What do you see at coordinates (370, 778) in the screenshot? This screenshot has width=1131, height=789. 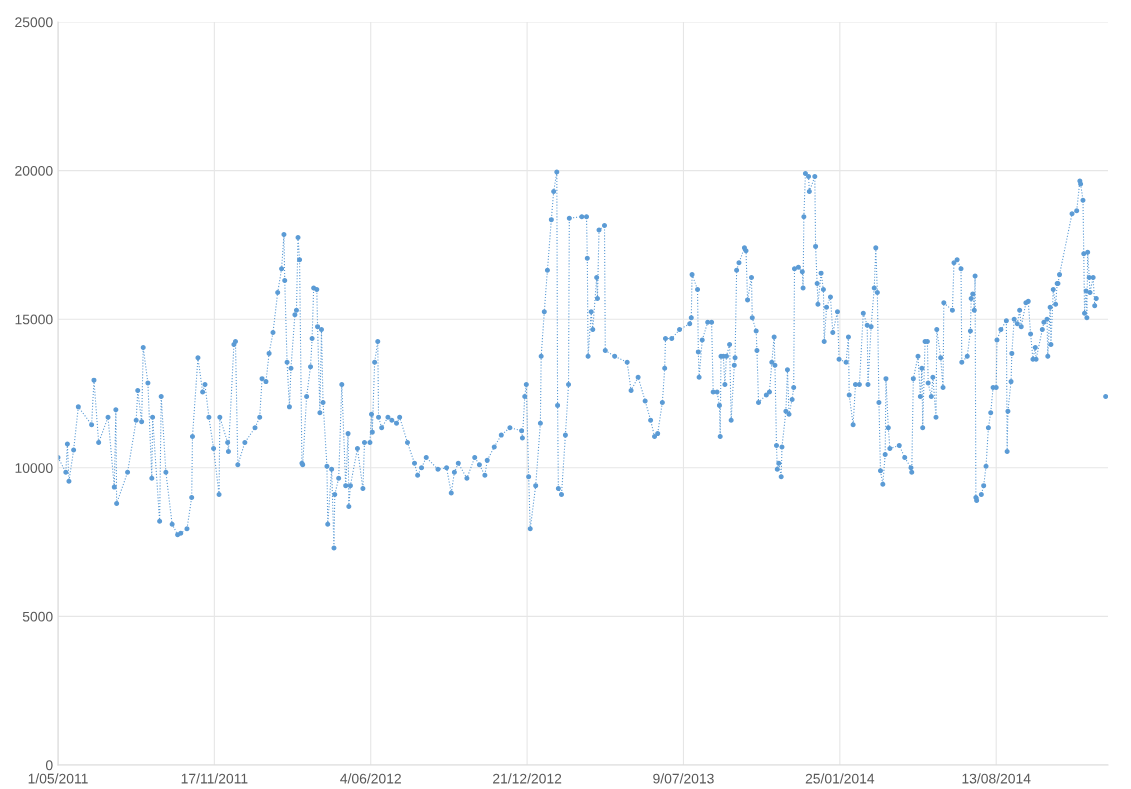 I see `x-tick-label: 4/06/2012` at bounding box center [370, 778].